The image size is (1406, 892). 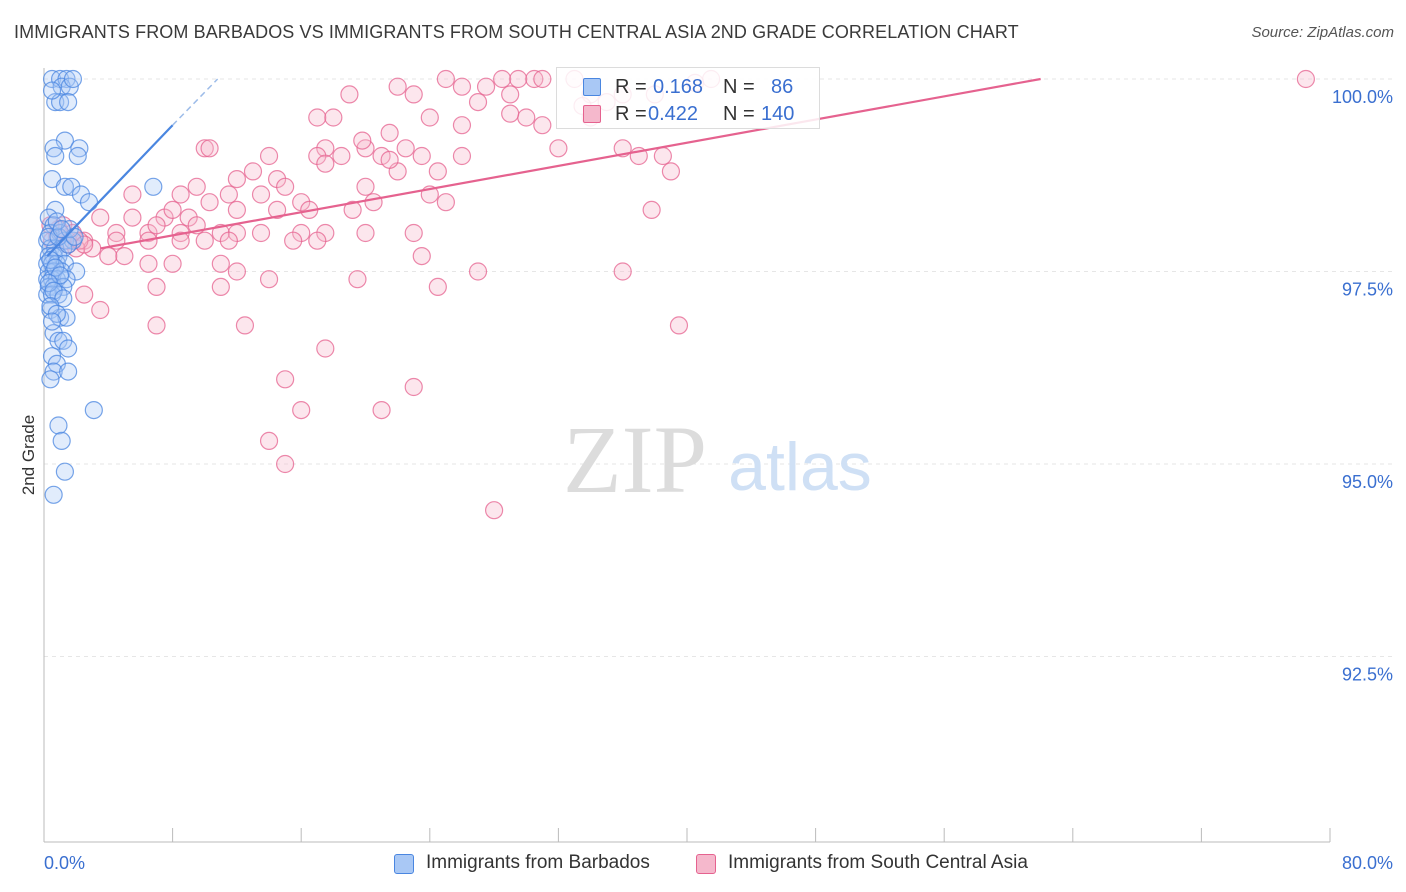 What do you see at coordinates (592, 87) in the screenshot?
I see `swatch-barbados` at bounding box center [592, 87].